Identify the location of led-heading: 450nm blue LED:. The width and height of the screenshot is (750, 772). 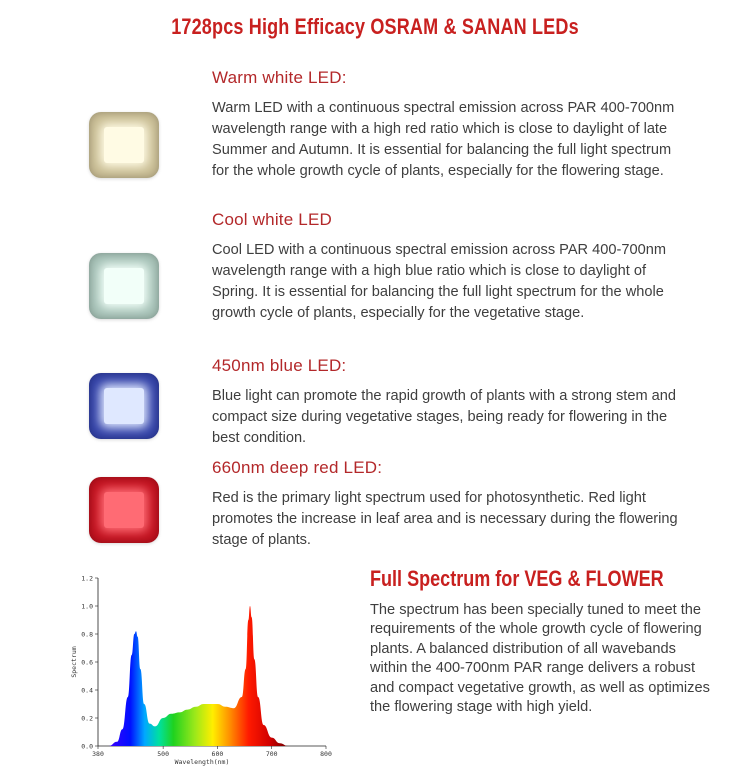
(279, 365).